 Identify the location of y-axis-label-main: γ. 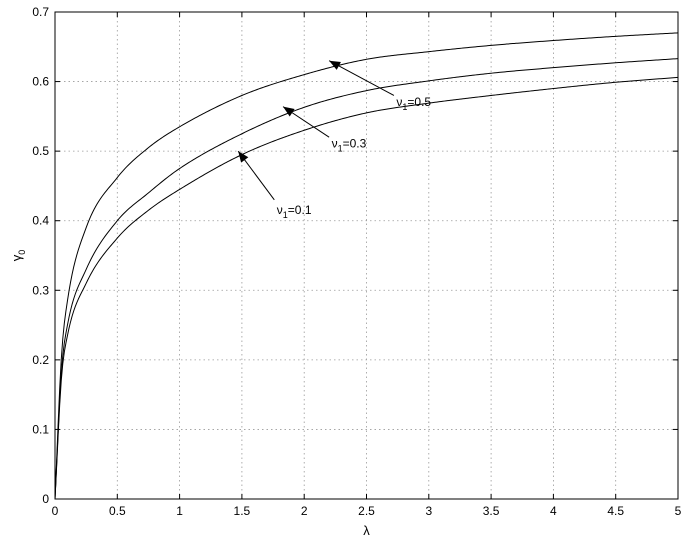
(16, 257).